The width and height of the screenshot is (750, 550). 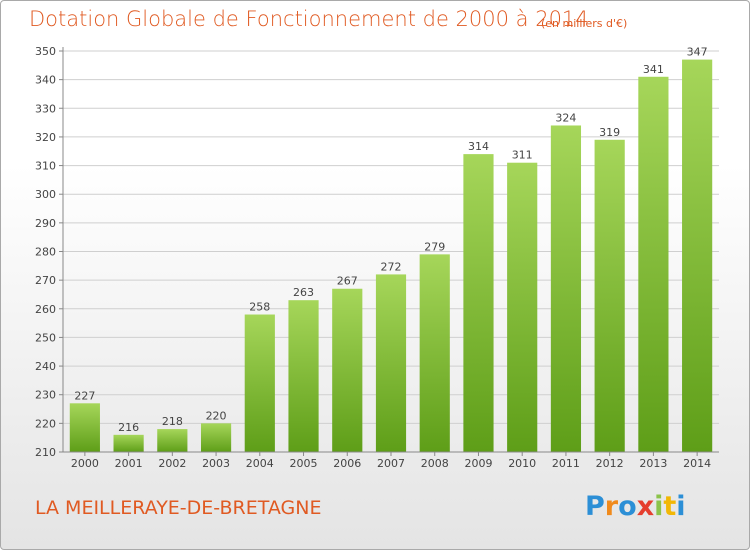 I want to click on x-tick-label: 2008, so click(x=435, y=463).